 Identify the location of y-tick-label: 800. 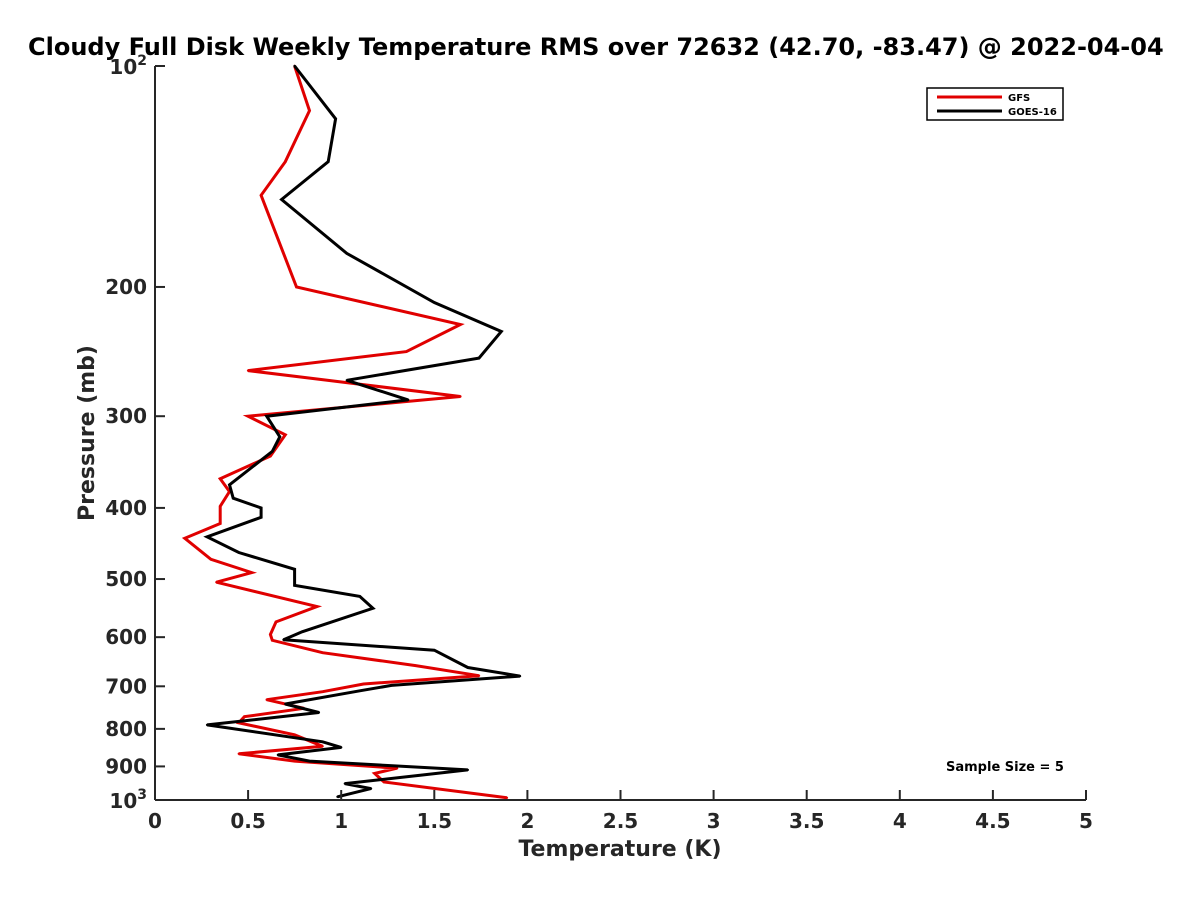
(126, 729).